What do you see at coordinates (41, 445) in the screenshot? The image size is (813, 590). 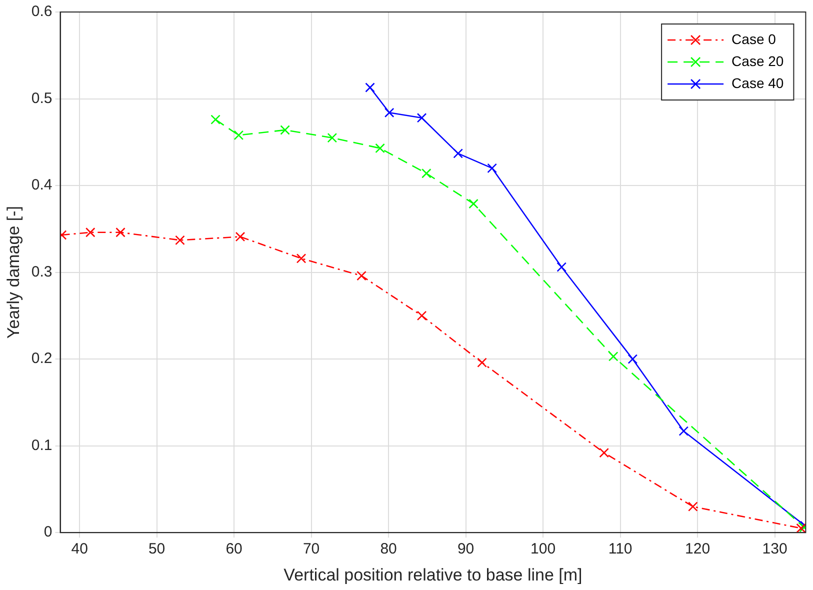 I see `y-tick-label: 0.1` at bounding box center [41, 445].